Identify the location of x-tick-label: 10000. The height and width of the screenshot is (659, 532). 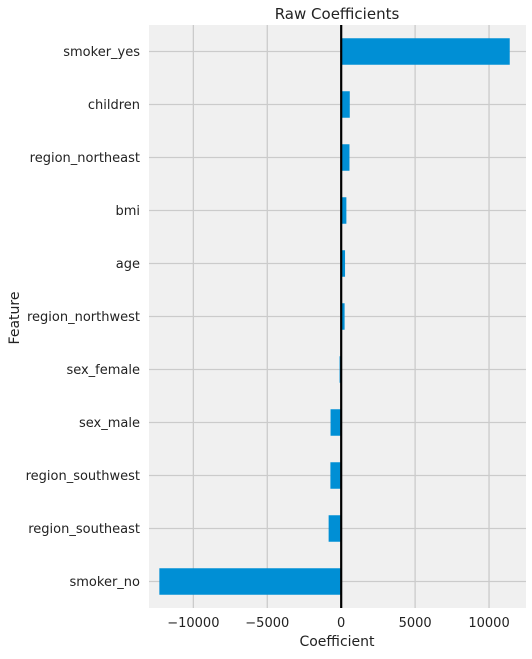
(488, 623).